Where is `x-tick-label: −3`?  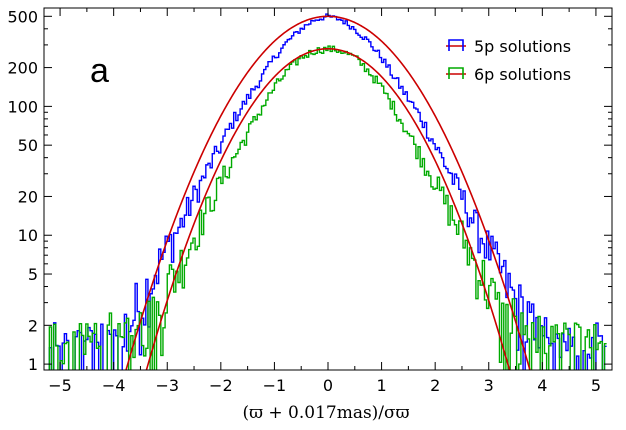
x-tick-label: −3 is located at coordinates (167, 385).